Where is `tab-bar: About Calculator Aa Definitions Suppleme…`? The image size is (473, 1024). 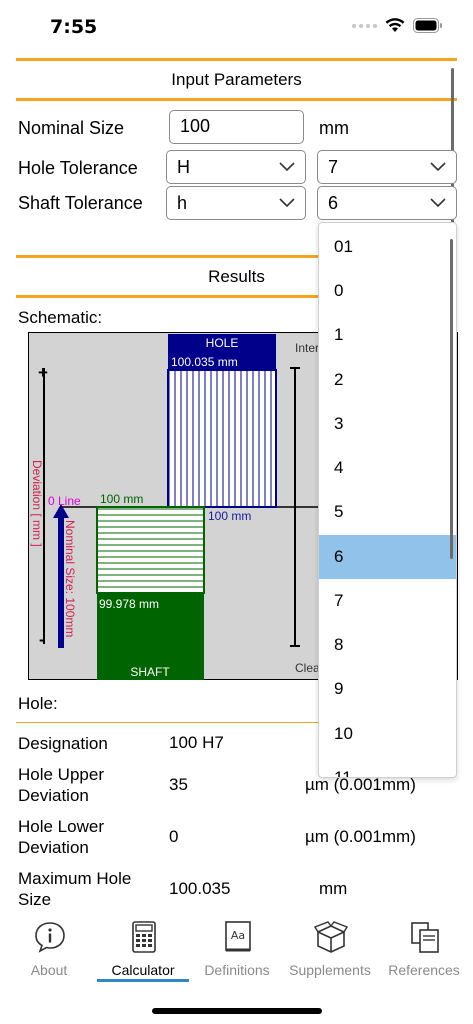 tab-bar: About Calculator Aa Definitions Suppleme… is located at coordinates (236, 951).